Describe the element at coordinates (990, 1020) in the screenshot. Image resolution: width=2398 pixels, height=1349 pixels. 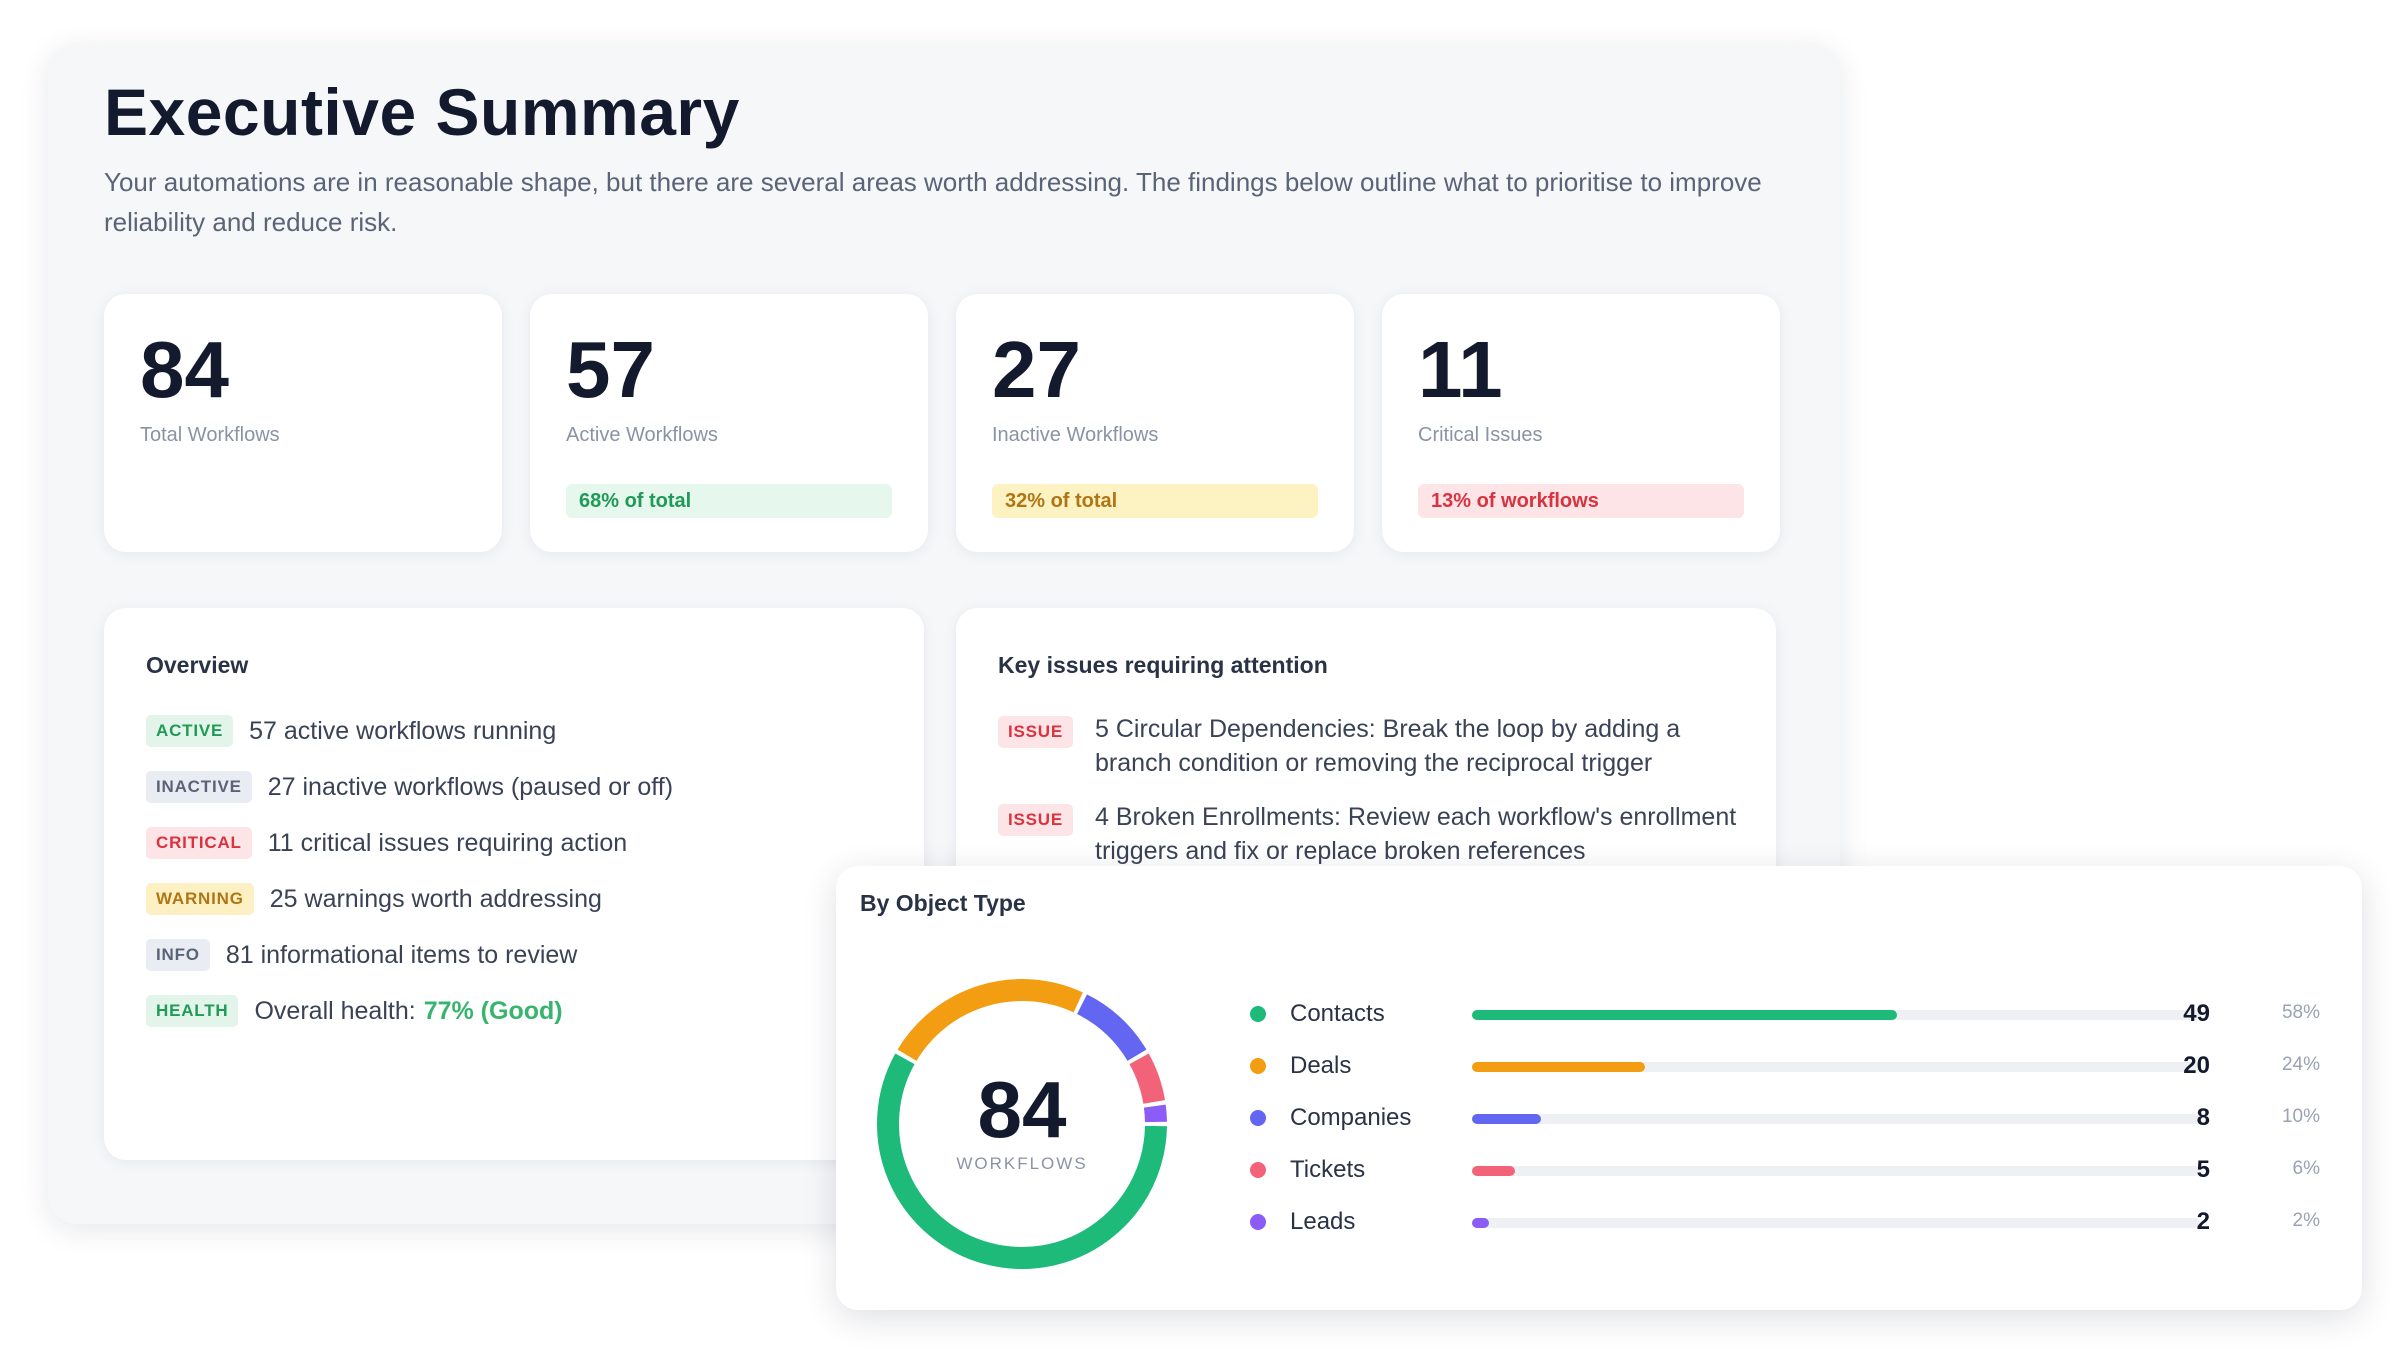
I see `donut-segment-deals` at that location.